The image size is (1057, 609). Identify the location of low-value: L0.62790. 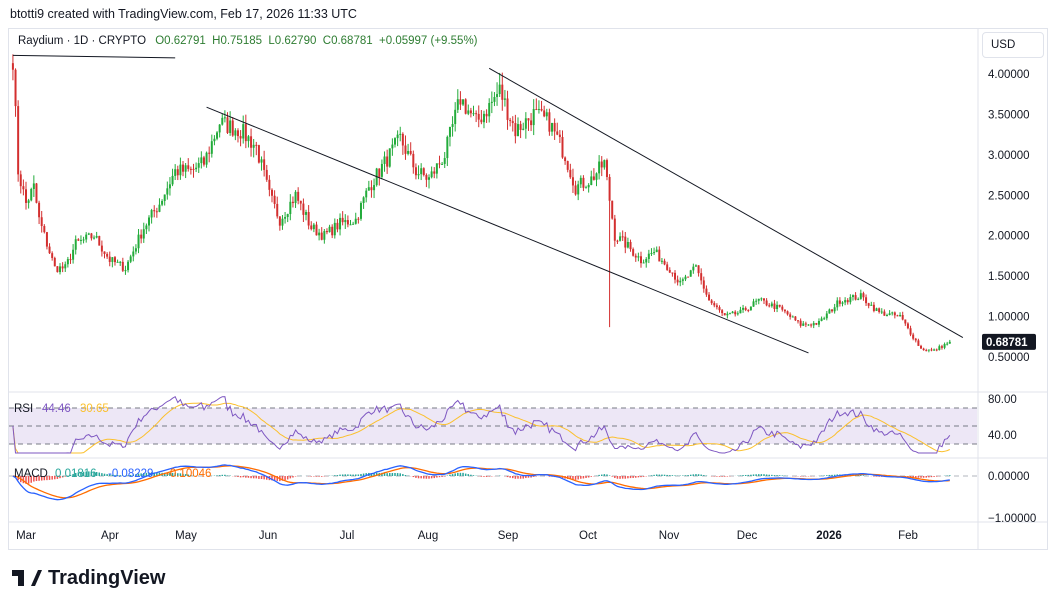
(292, 41).